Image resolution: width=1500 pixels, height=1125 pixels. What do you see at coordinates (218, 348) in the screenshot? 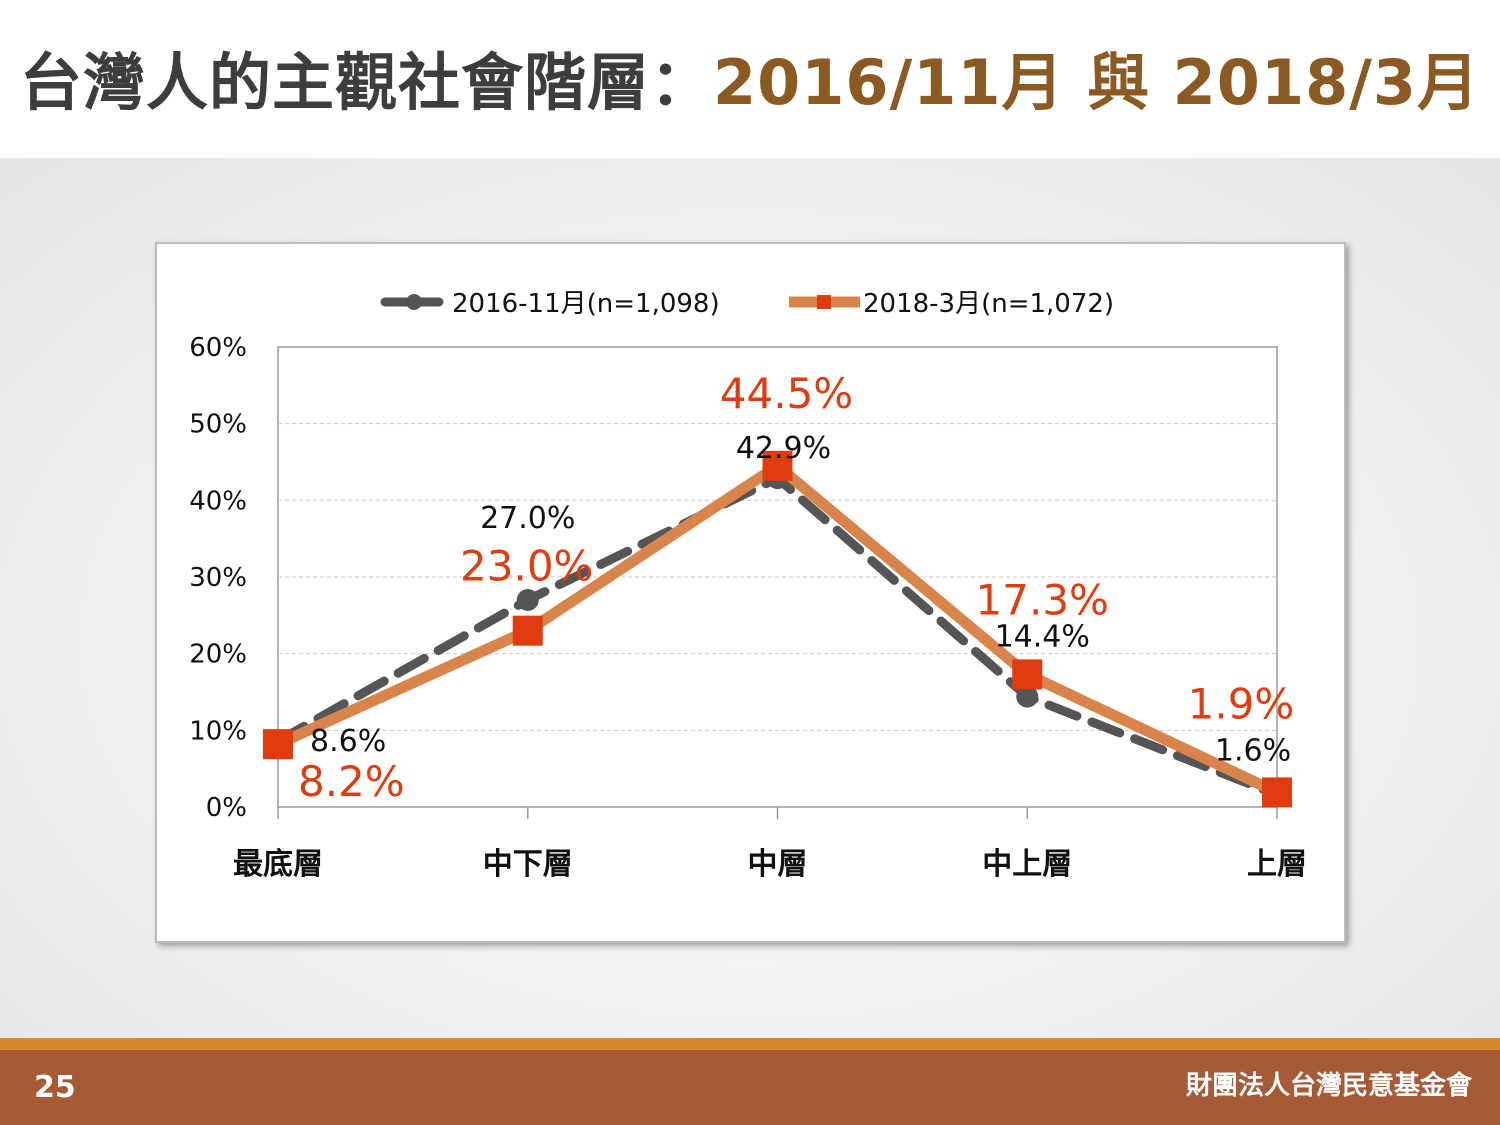
I see `y-tick-label: 60%` at bounding box center [218, 348].